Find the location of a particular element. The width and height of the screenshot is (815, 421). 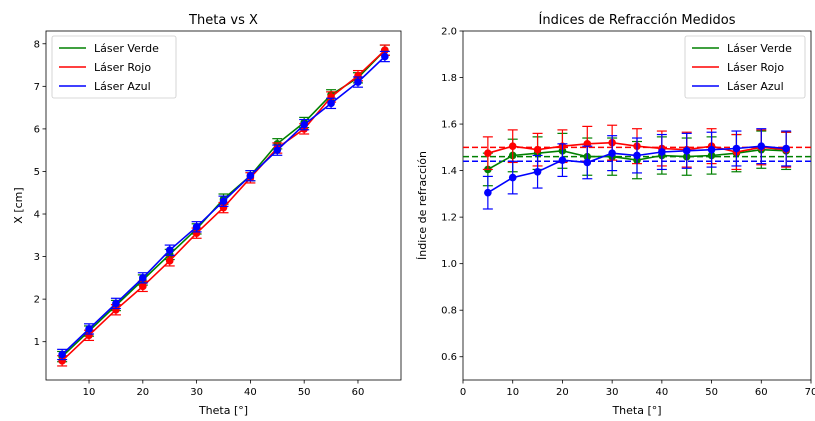

y-tick-label: 2 is located at coordinates (37, 300).